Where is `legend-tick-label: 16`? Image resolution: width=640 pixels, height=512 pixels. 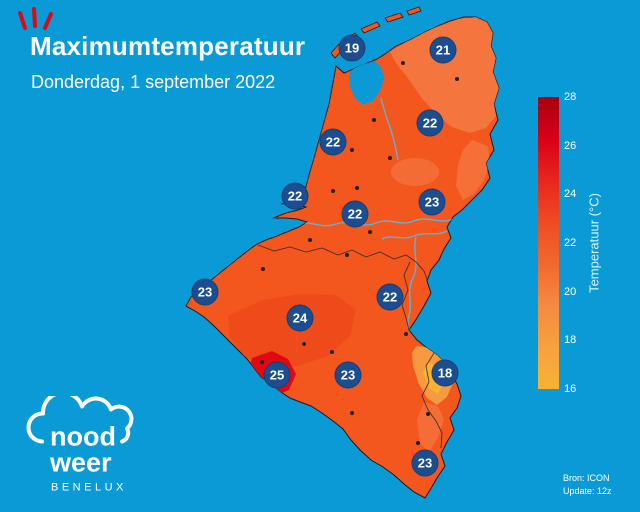
legend-tick-label: 16 is located at coordinates (570, 388).